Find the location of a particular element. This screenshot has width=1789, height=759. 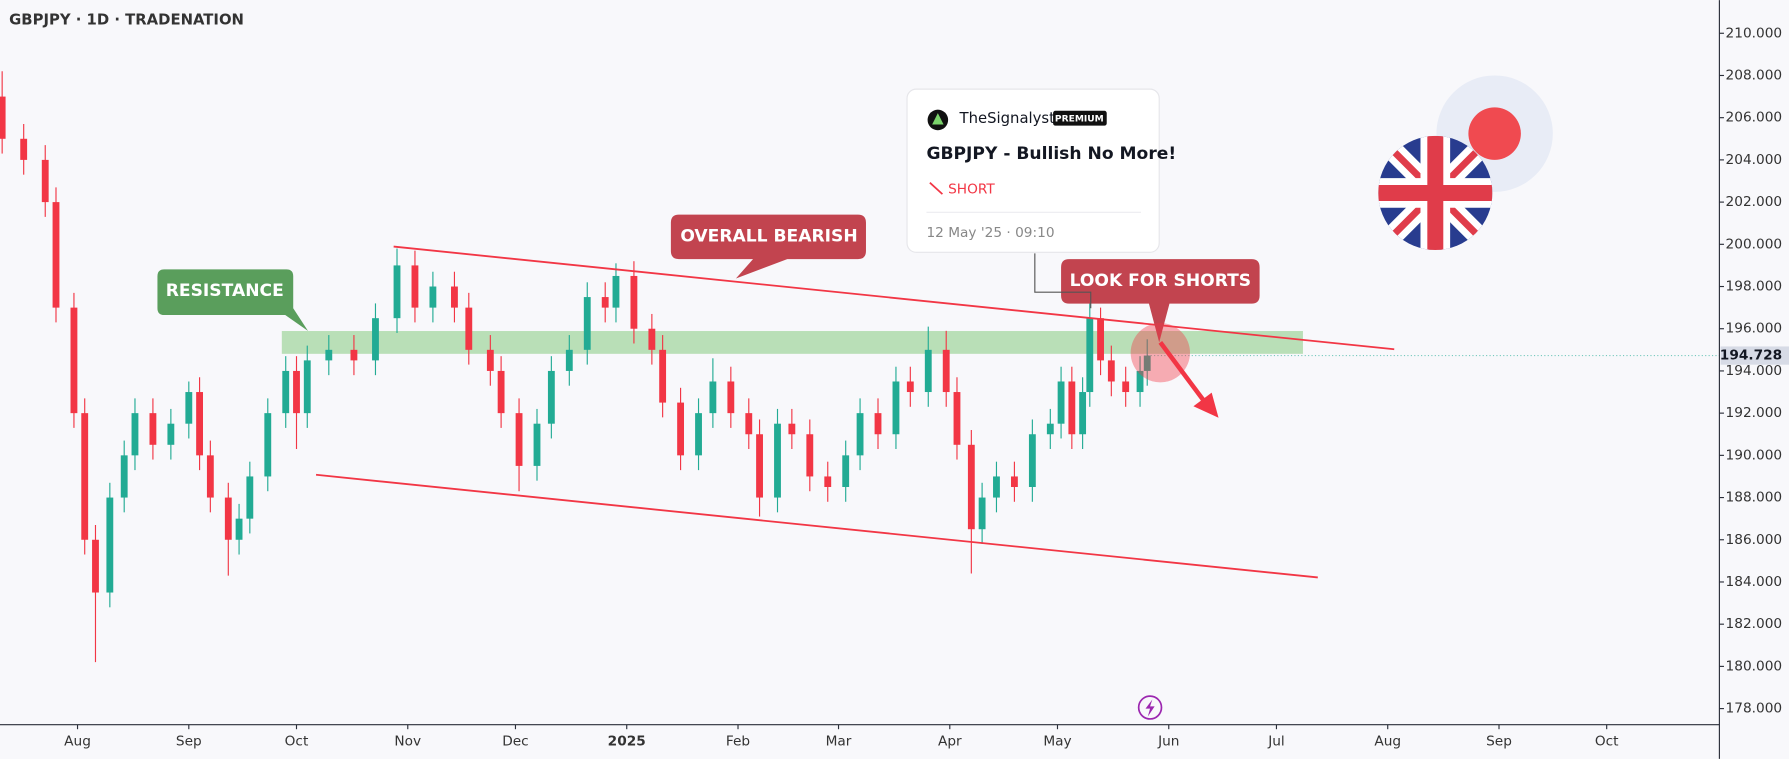

resistance-zone is located at coordinates (792, 342).